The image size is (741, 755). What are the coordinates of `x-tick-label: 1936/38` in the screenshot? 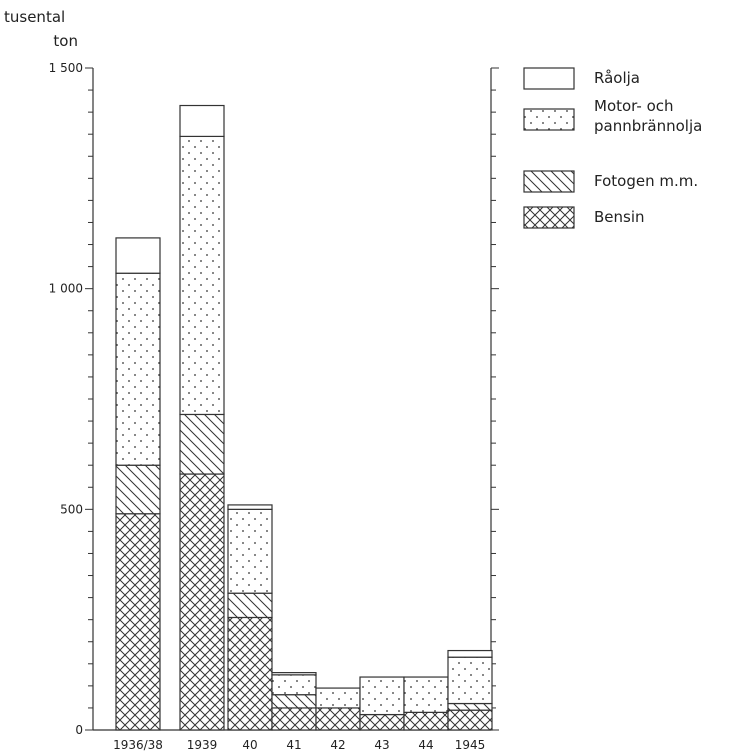 It's located at (138, 745).